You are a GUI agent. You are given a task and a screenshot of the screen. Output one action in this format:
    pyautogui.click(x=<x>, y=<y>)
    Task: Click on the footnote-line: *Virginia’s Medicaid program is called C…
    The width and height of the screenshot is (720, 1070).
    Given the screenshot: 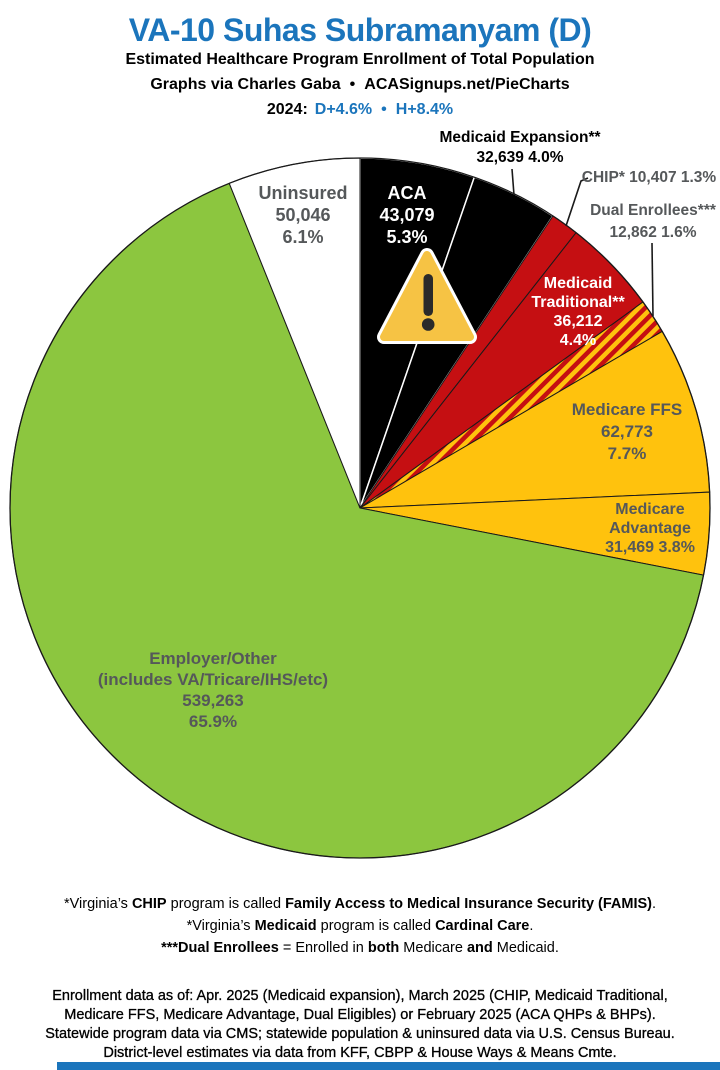 What is the action you would take?
    pyautogui.click(x=360, y=926)
    